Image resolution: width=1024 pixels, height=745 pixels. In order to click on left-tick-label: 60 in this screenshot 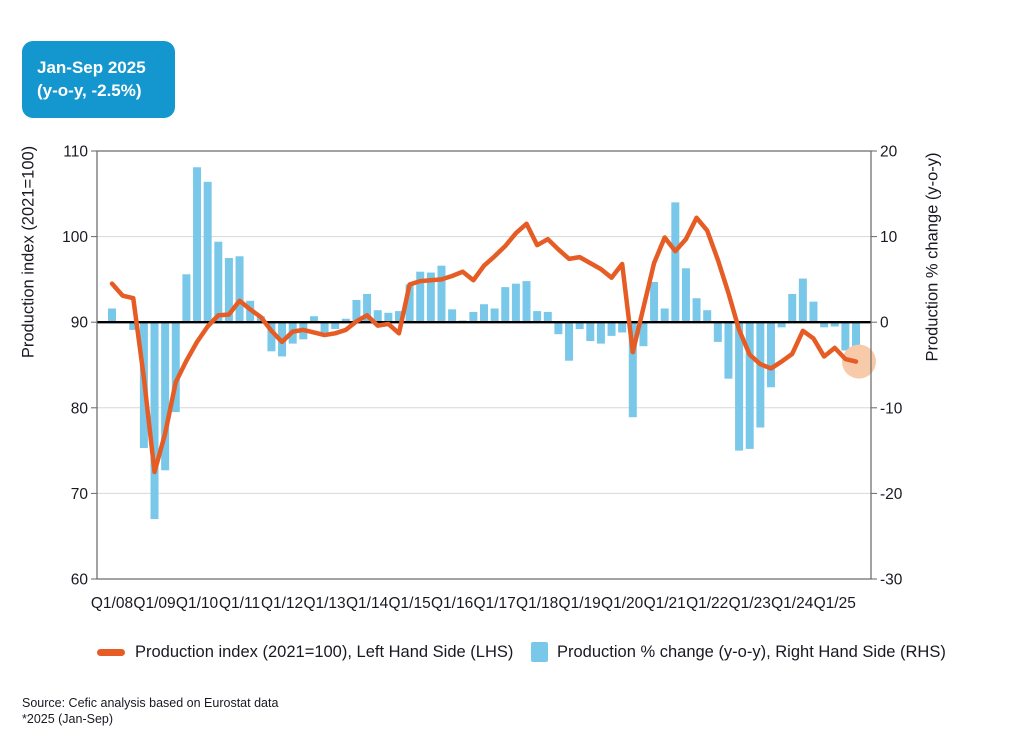, I will do `click(80, 580)`.